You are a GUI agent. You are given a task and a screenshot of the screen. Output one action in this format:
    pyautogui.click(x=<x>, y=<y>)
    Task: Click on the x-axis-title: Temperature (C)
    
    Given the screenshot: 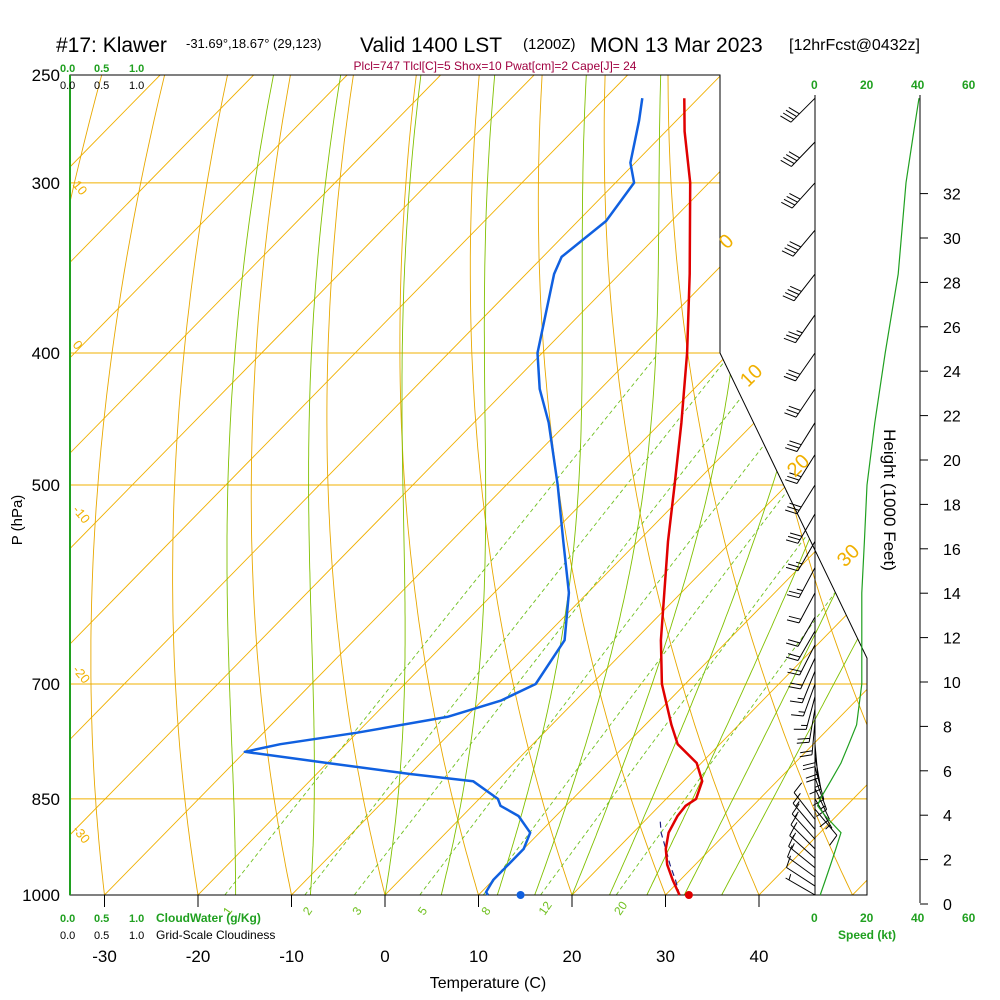 What is the action you would take?
    pyautogui.click(x=488, y=983)
    